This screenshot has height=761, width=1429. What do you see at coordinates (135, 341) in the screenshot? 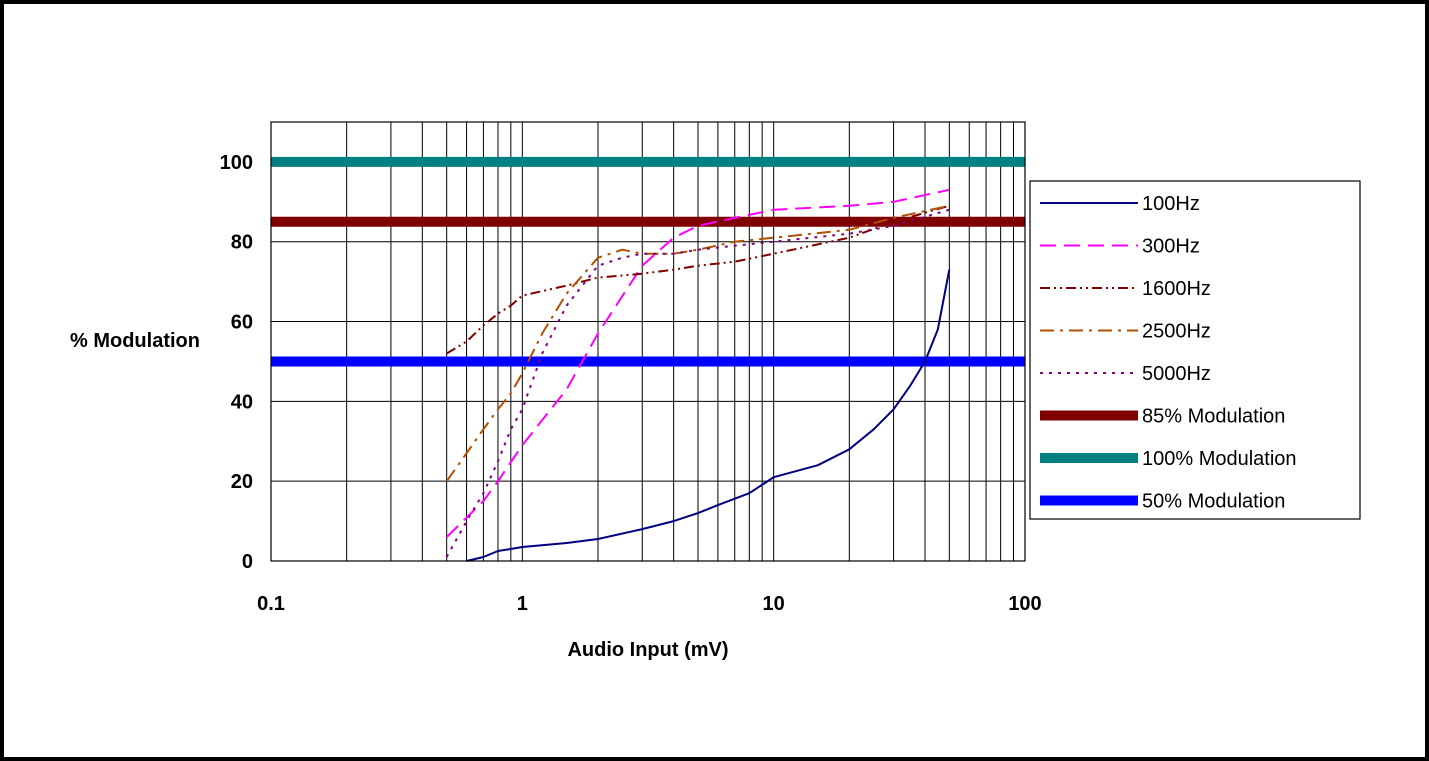
I see `y-axis-title: % Modulation` at bounding box center [135, 341].